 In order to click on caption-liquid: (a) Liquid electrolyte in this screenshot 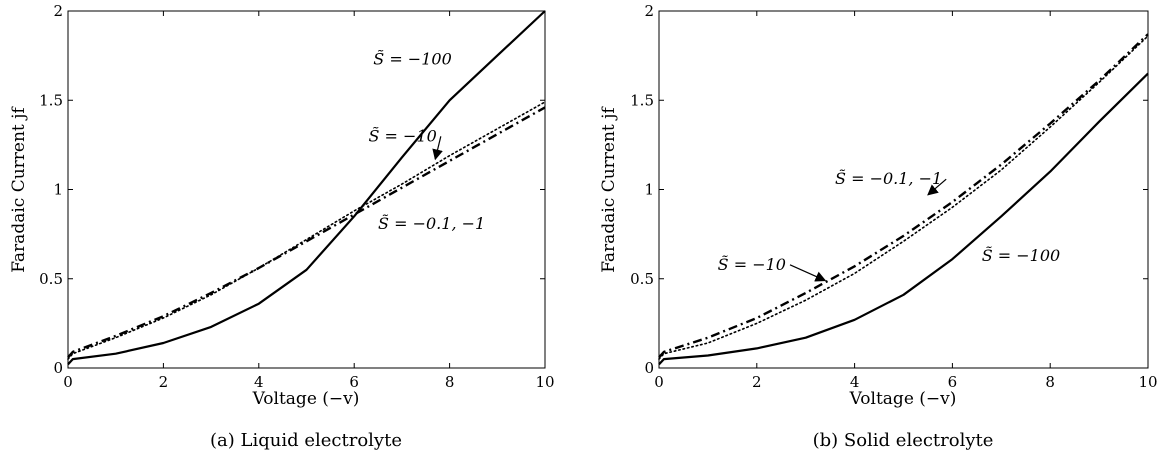, I will do `click(306, 440)`.